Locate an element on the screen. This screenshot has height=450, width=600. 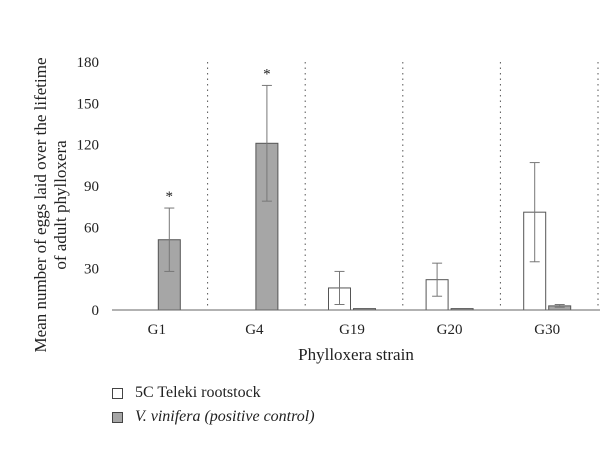
legend-label-vinifera: V. vinifera (positive control) is located at coordinates (225, 416).